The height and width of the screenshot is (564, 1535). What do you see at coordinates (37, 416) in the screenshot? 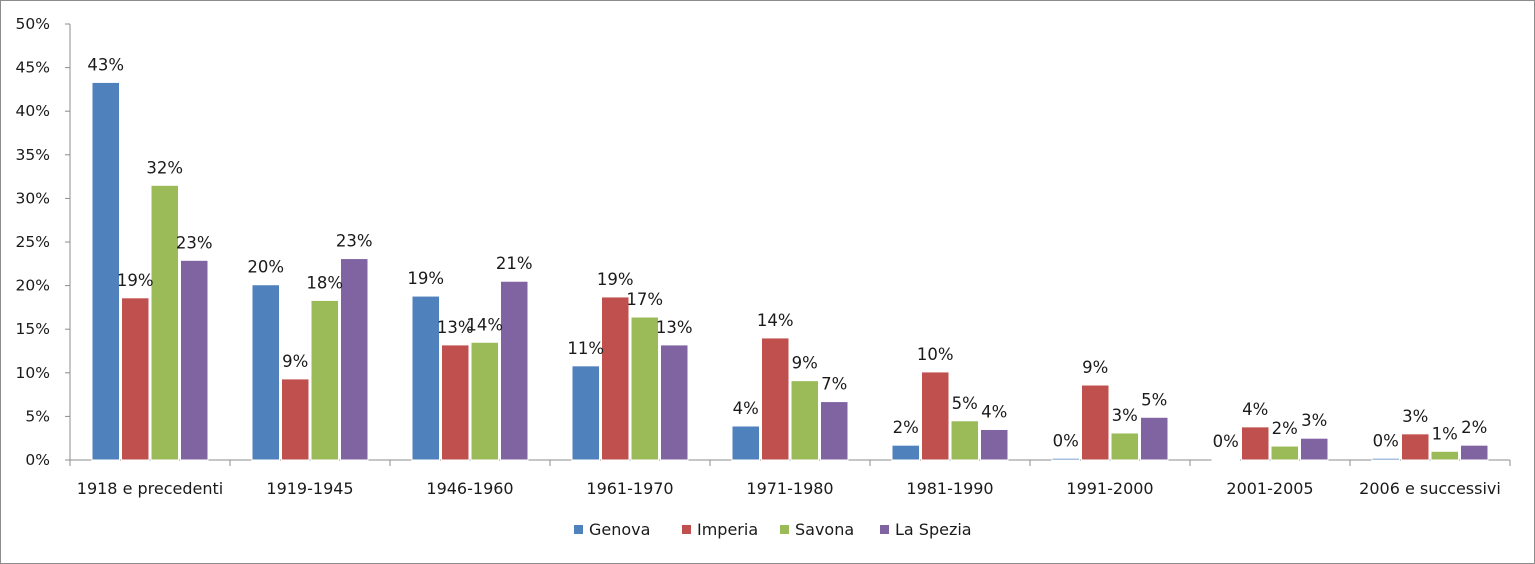
I see `y-tick-label: 5%` at bounding box center [37, 416].